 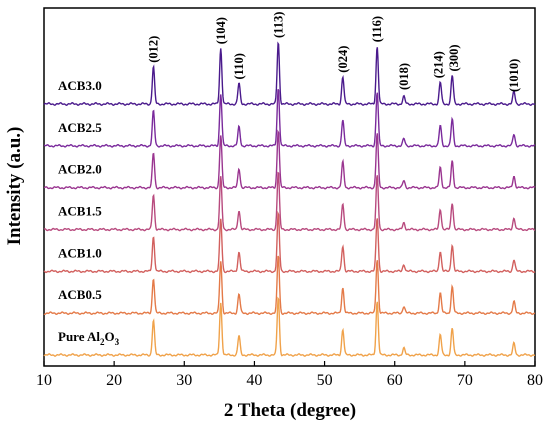 I want to click on series-label: ACB0.5, so click(x=80, y=294).